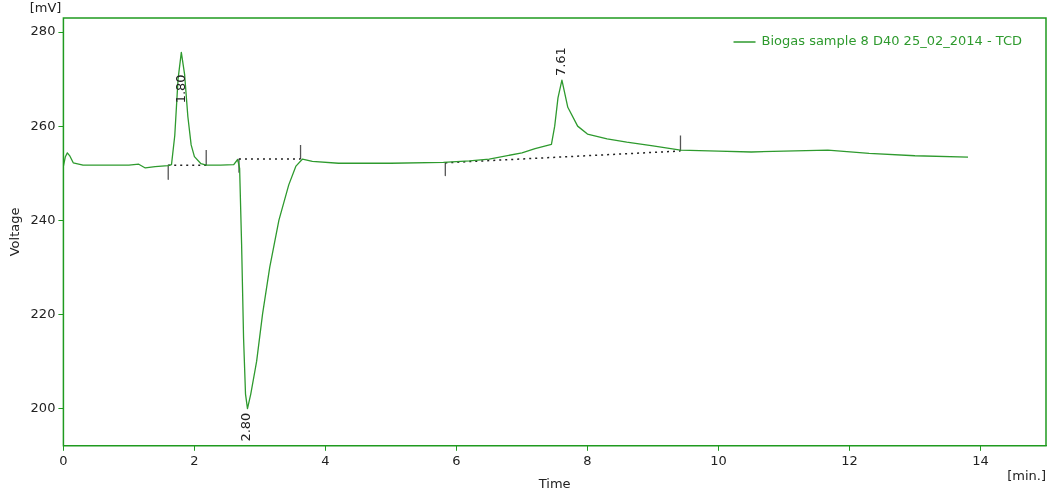 The image size is (1047, 498). What do you see at coordinates (891, 41) in the screenshot?
I see `legend-label: Biogas sample 8 D40 25_02_2014 - TCD` at bounding box center [891, 41].